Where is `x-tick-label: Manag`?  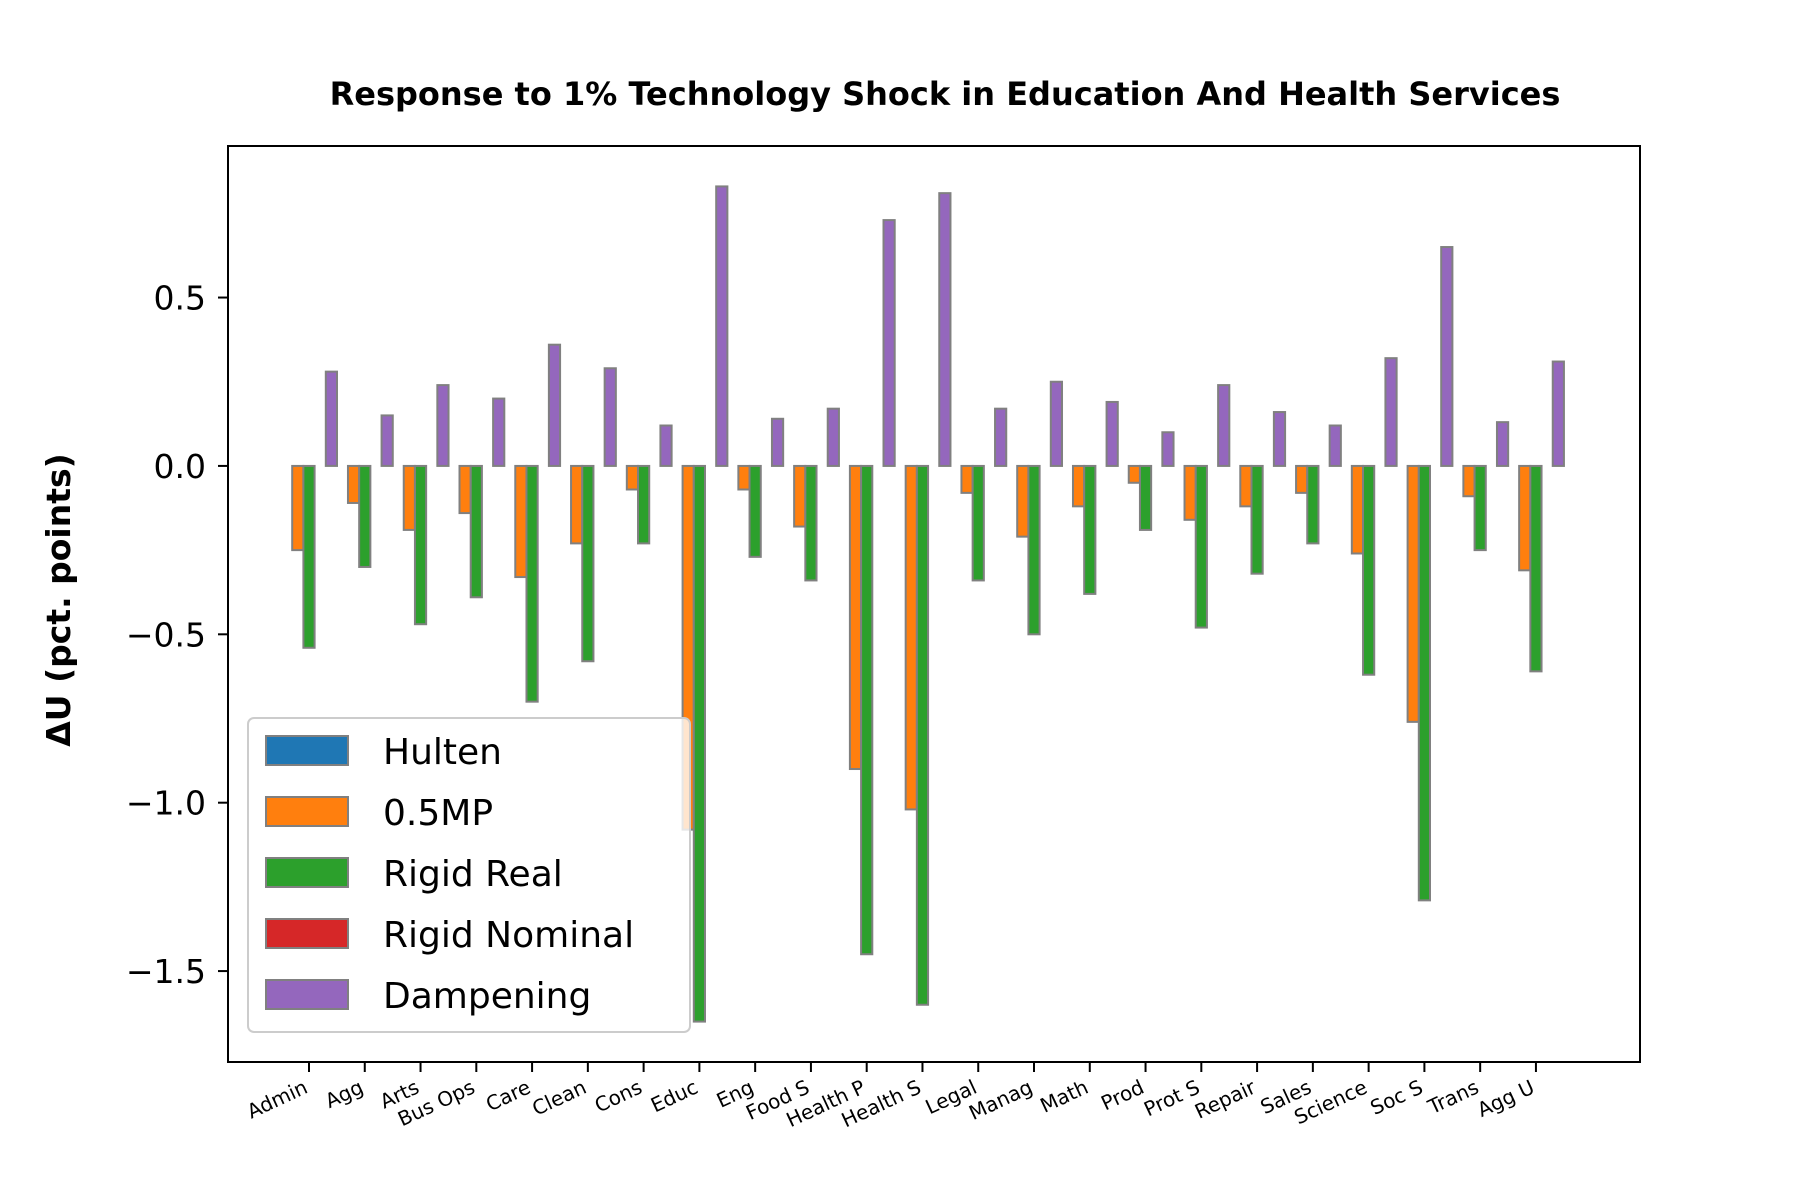
x-tick-label: Manag is located at coordinates (1000, 1100).